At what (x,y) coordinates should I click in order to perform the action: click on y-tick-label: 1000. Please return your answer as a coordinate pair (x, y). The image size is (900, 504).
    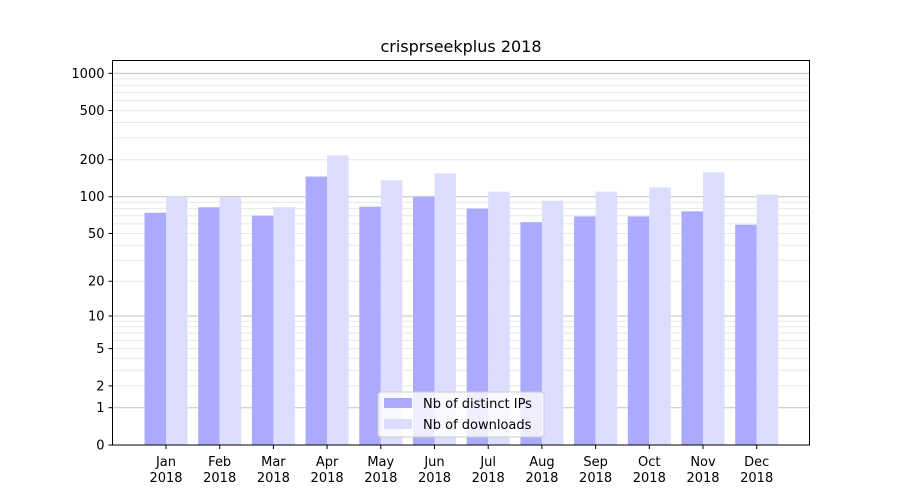
    Looking at the image, I should click on (87, 74).